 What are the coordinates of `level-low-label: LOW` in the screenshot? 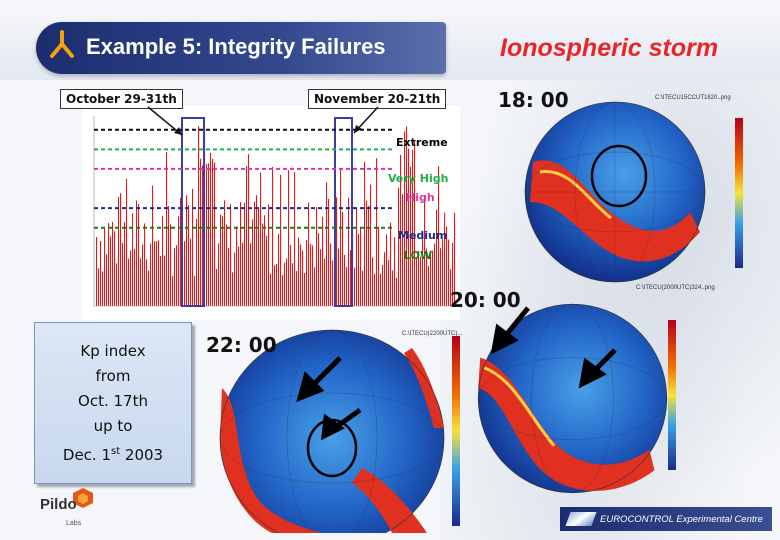 It's located at (418, 255).